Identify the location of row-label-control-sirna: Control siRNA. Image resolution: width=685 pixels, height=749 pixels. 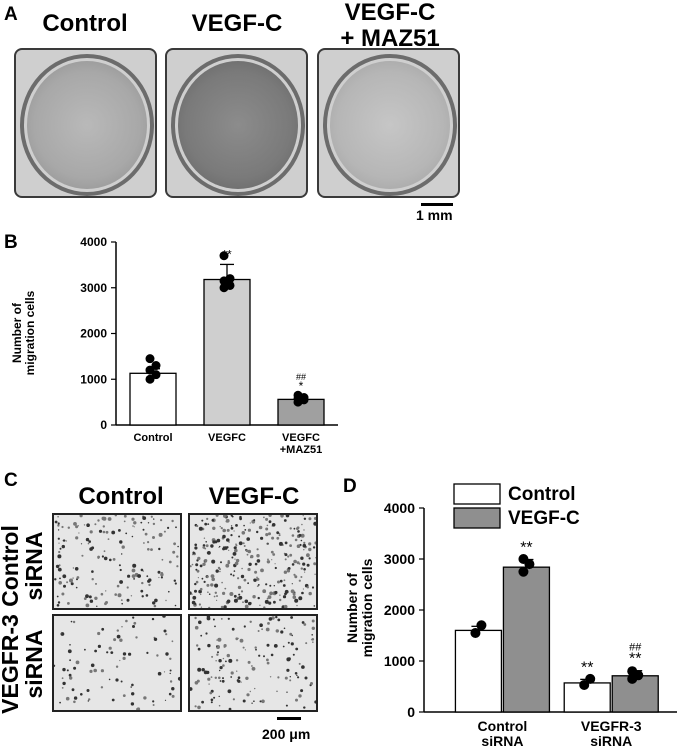
(23, 566).